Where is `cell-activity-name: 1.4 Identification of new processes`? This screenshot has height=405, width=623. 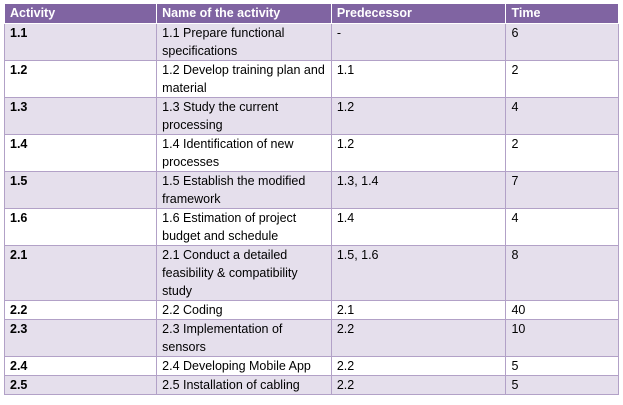
cell-activity-name: 1.4 Identification of new processes is located at coordinates (244, 153).